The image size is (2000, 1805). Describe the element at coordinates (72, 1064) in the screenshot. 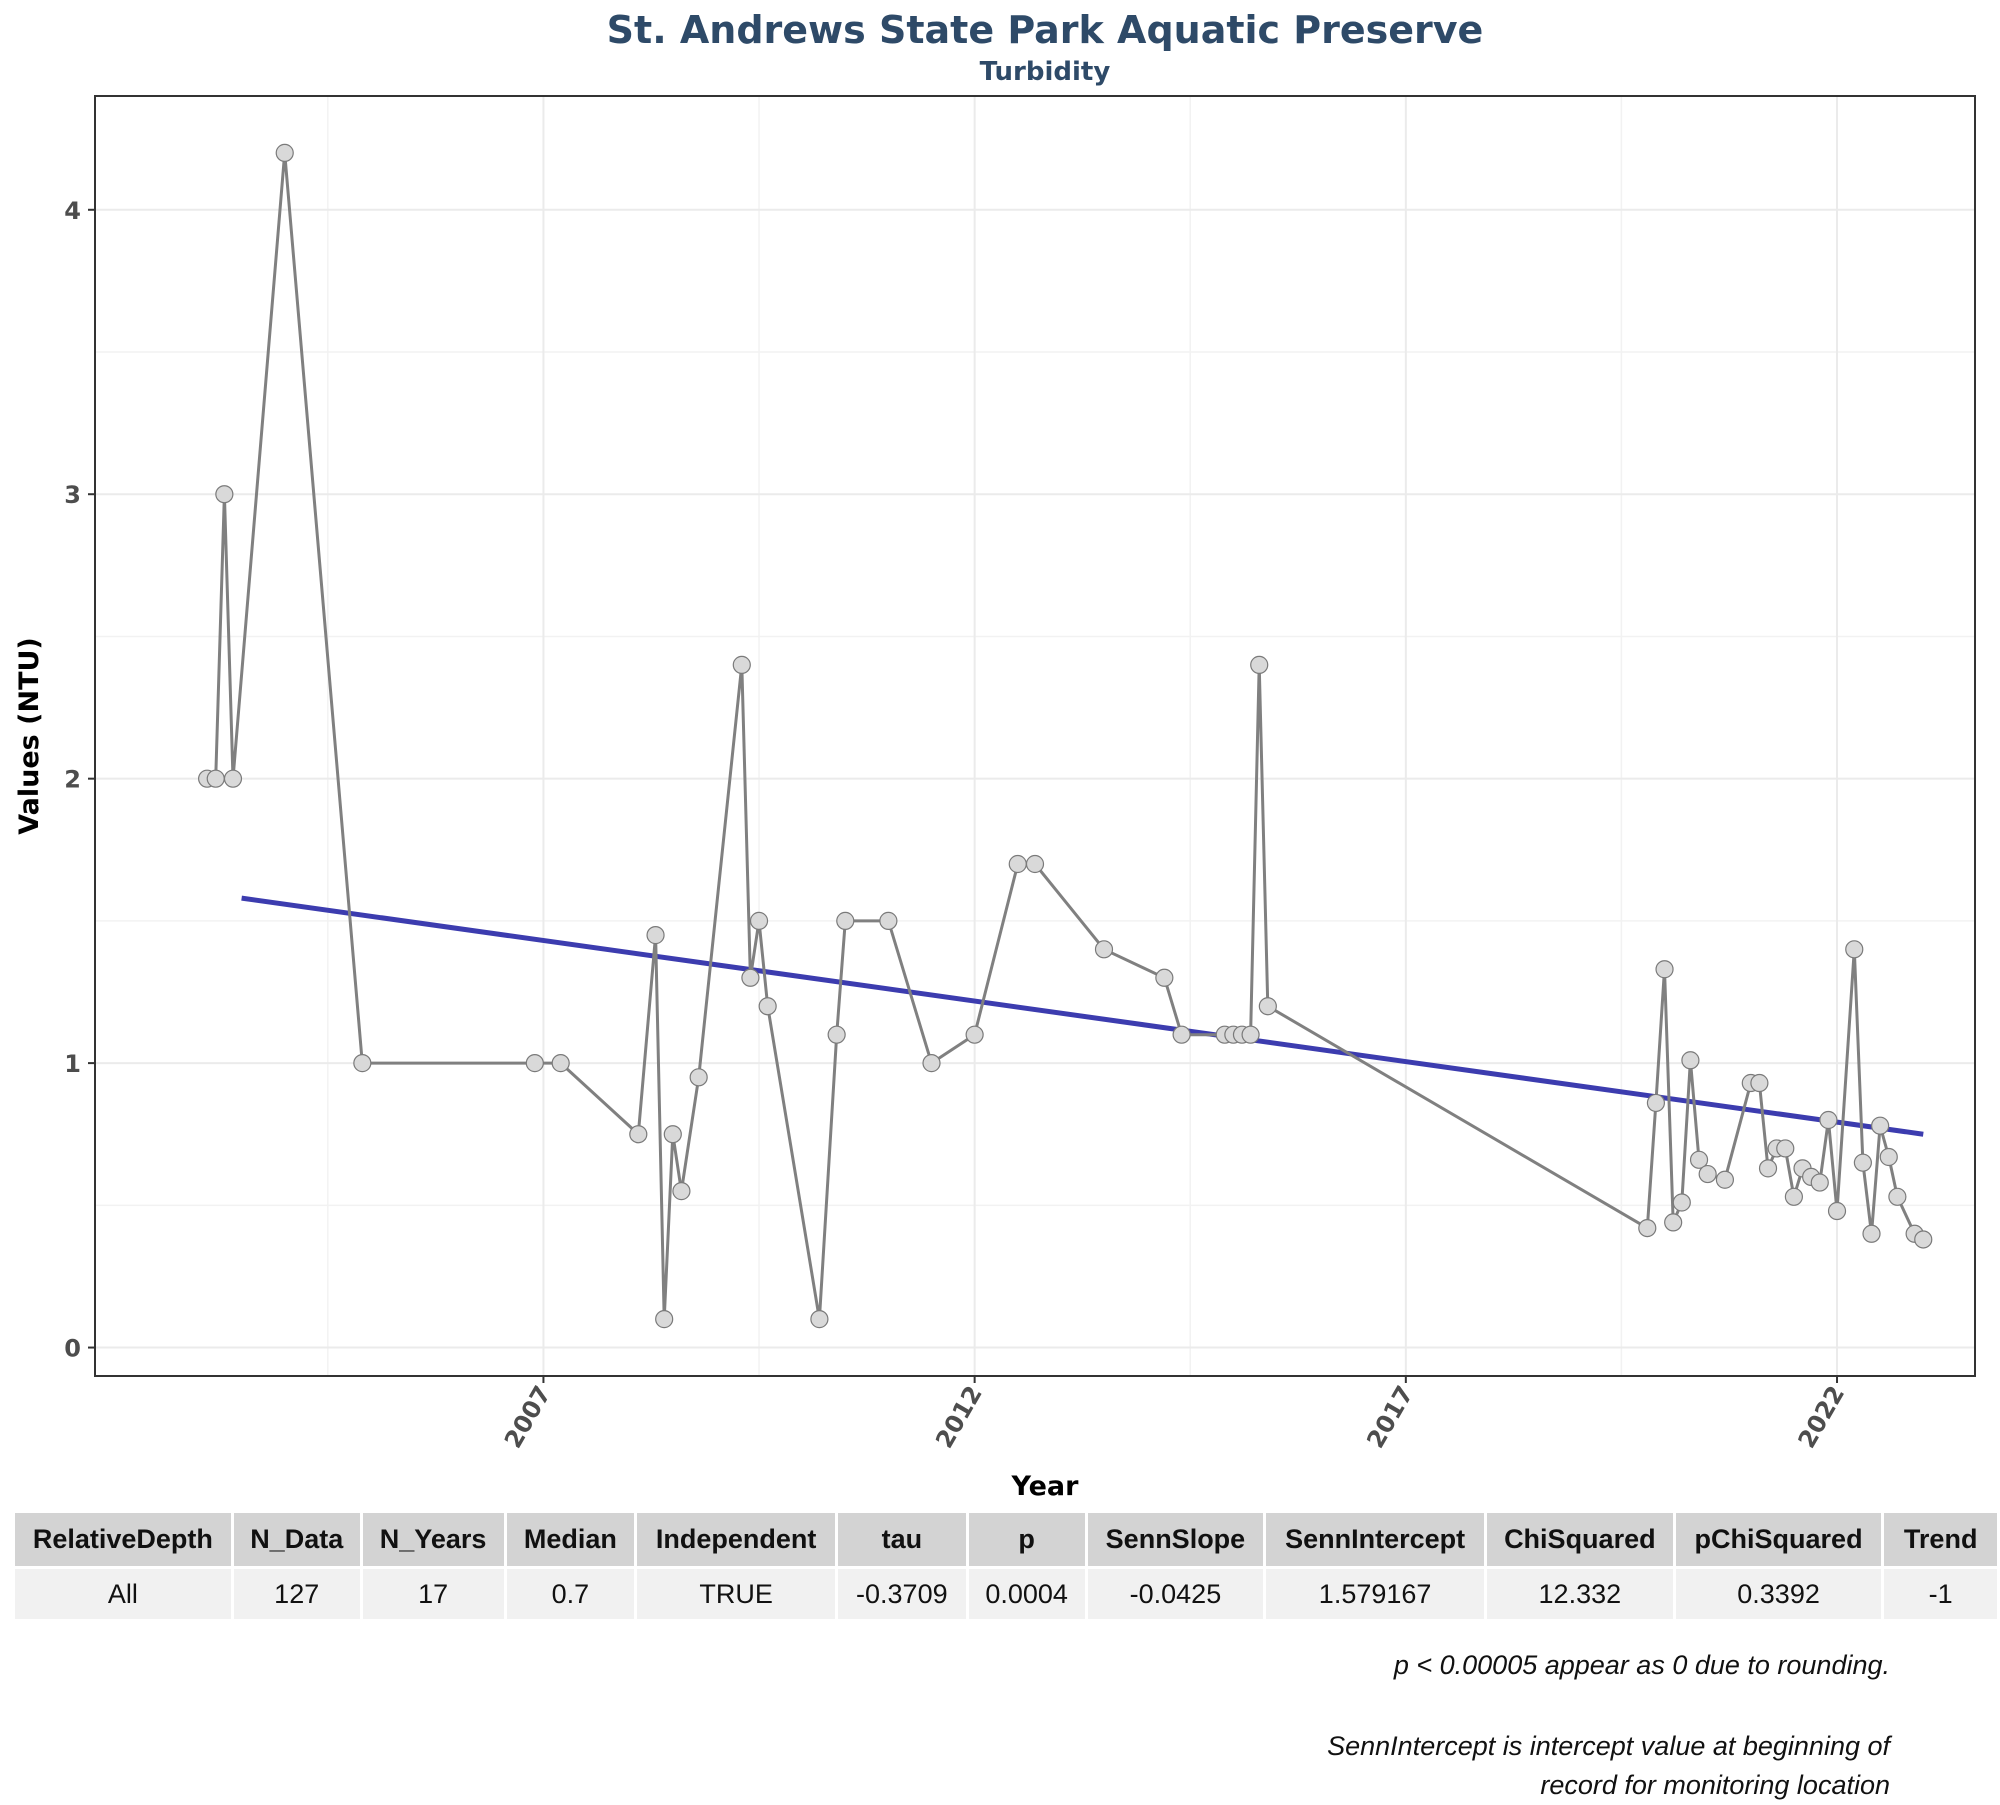

I see `y-tick-label: 1` at that location.